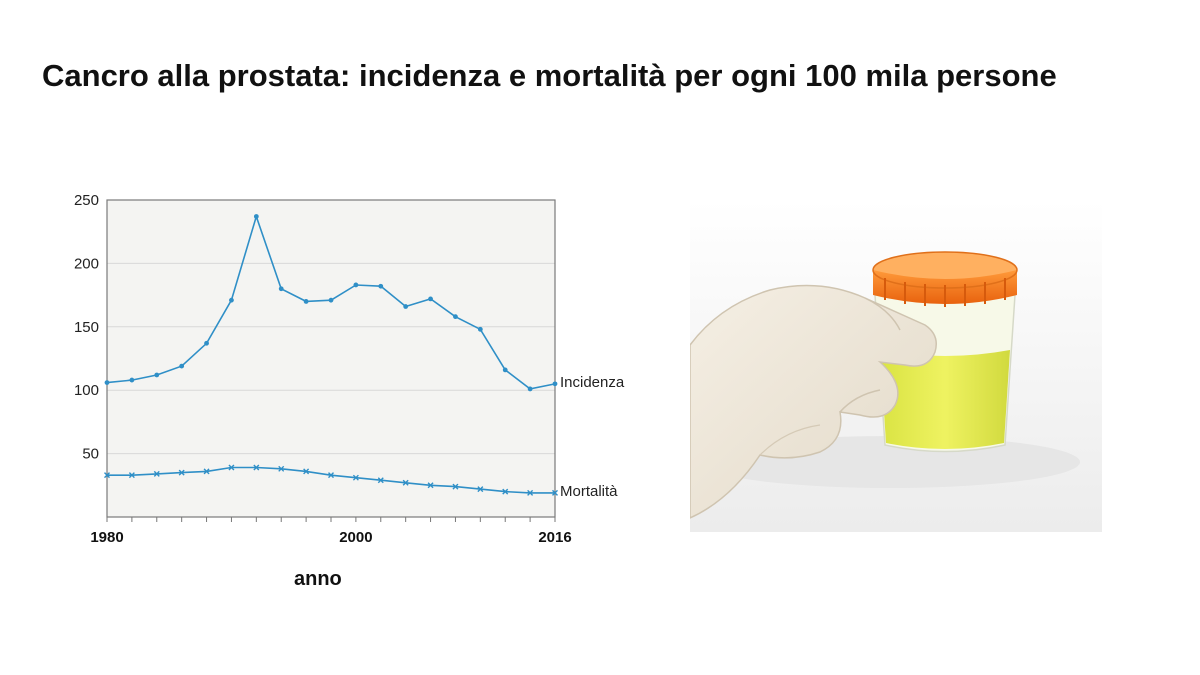 Image resolution: width=1200 pixels, height=675 pixels. Describe the element at coordinates (592, 437) in the screenshot. I see `series-labels: Incidenza Mortalità` at that location.